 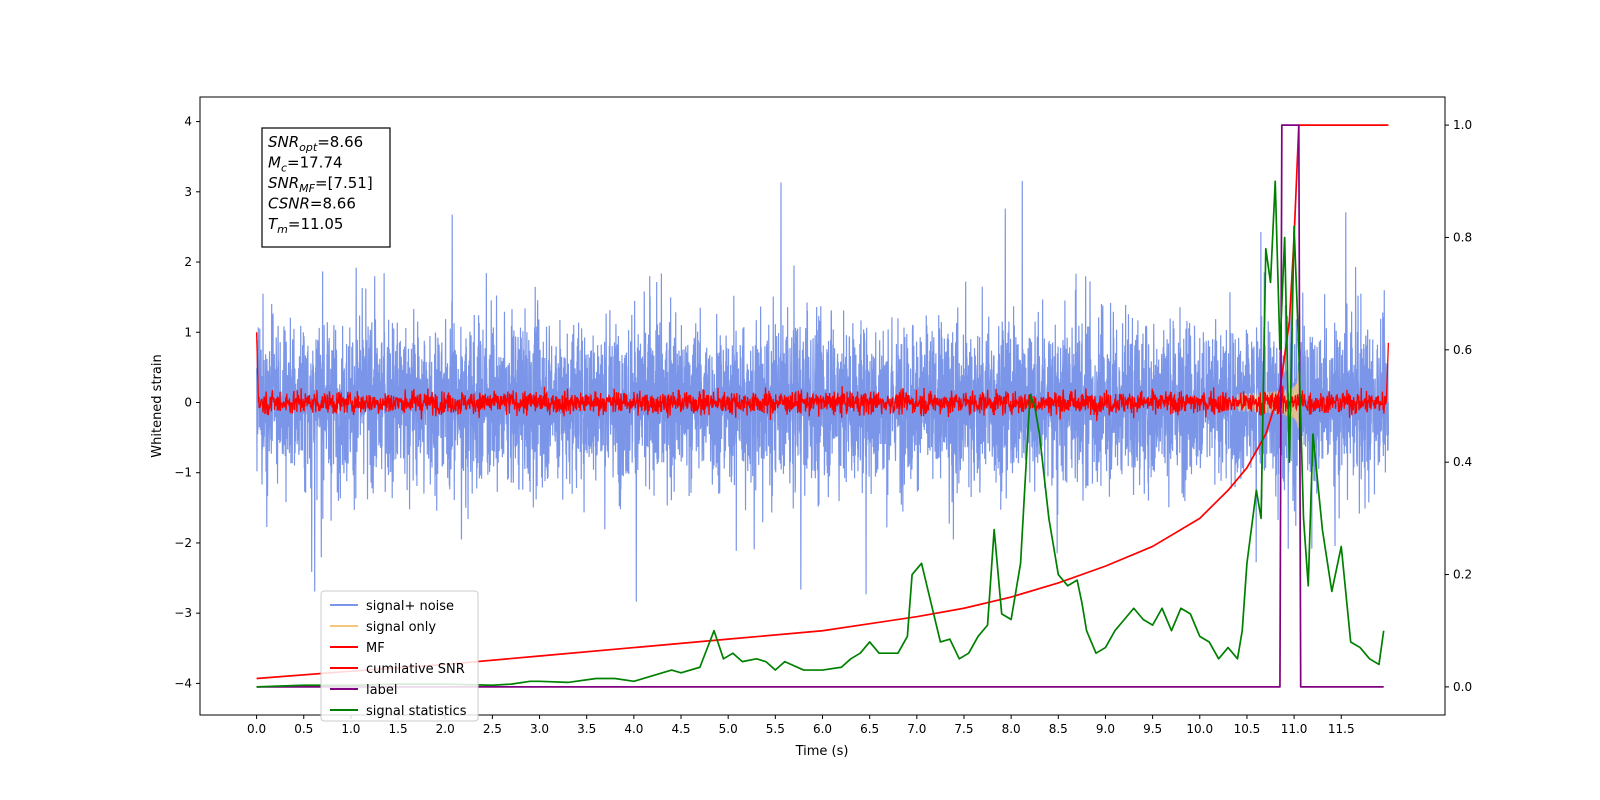 What do you see at coordinates (1058, 729) in the screenshot?
I see `x-tick-label: 8.5` at bounding box center [1058, 729].